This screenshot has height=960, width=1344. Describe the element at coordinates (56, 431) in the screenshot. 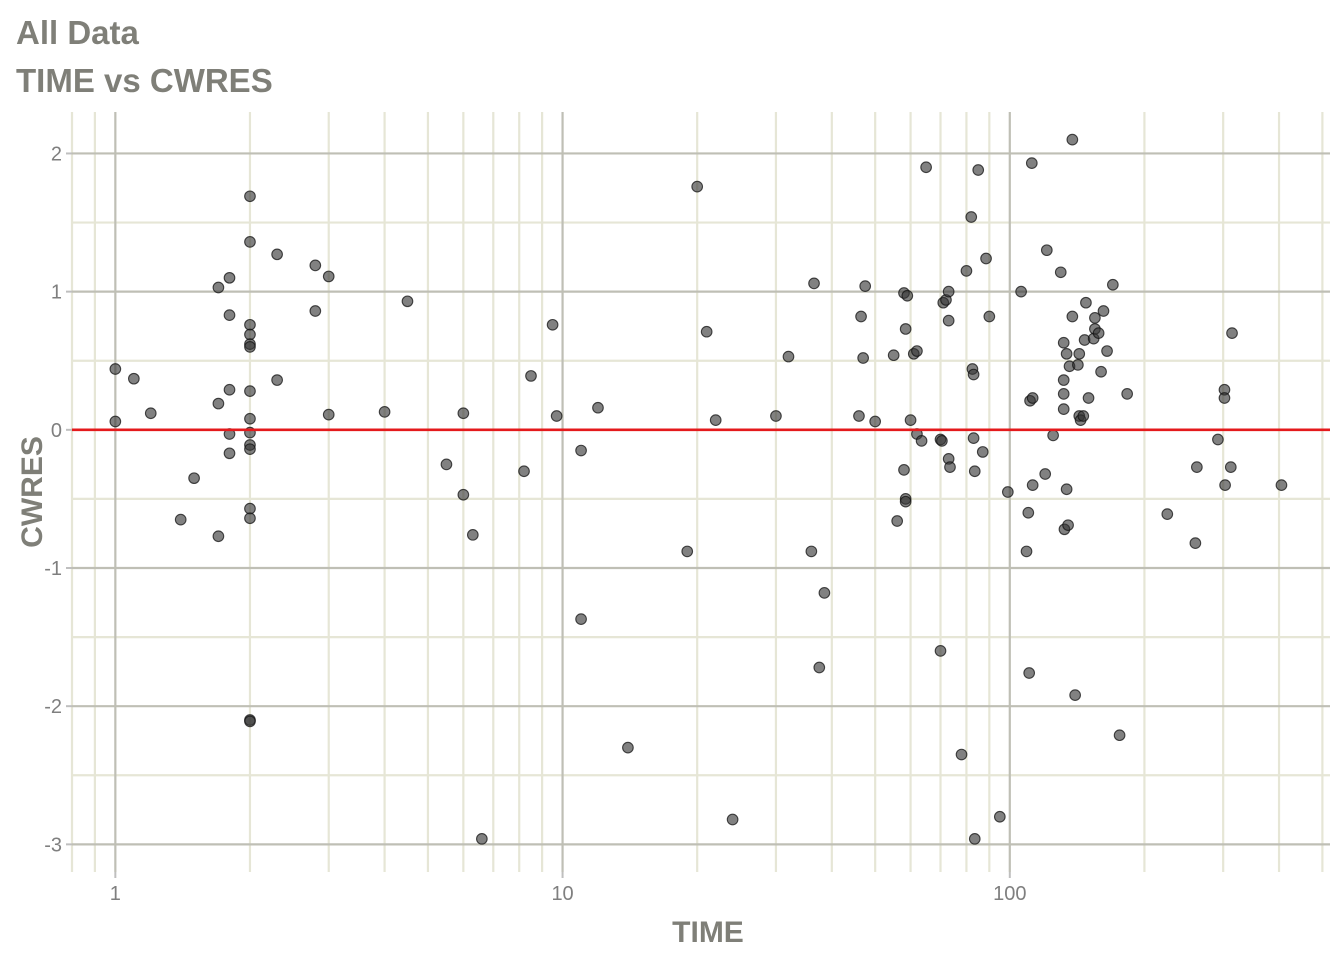

I see `y-tick-label: 0` at that location.